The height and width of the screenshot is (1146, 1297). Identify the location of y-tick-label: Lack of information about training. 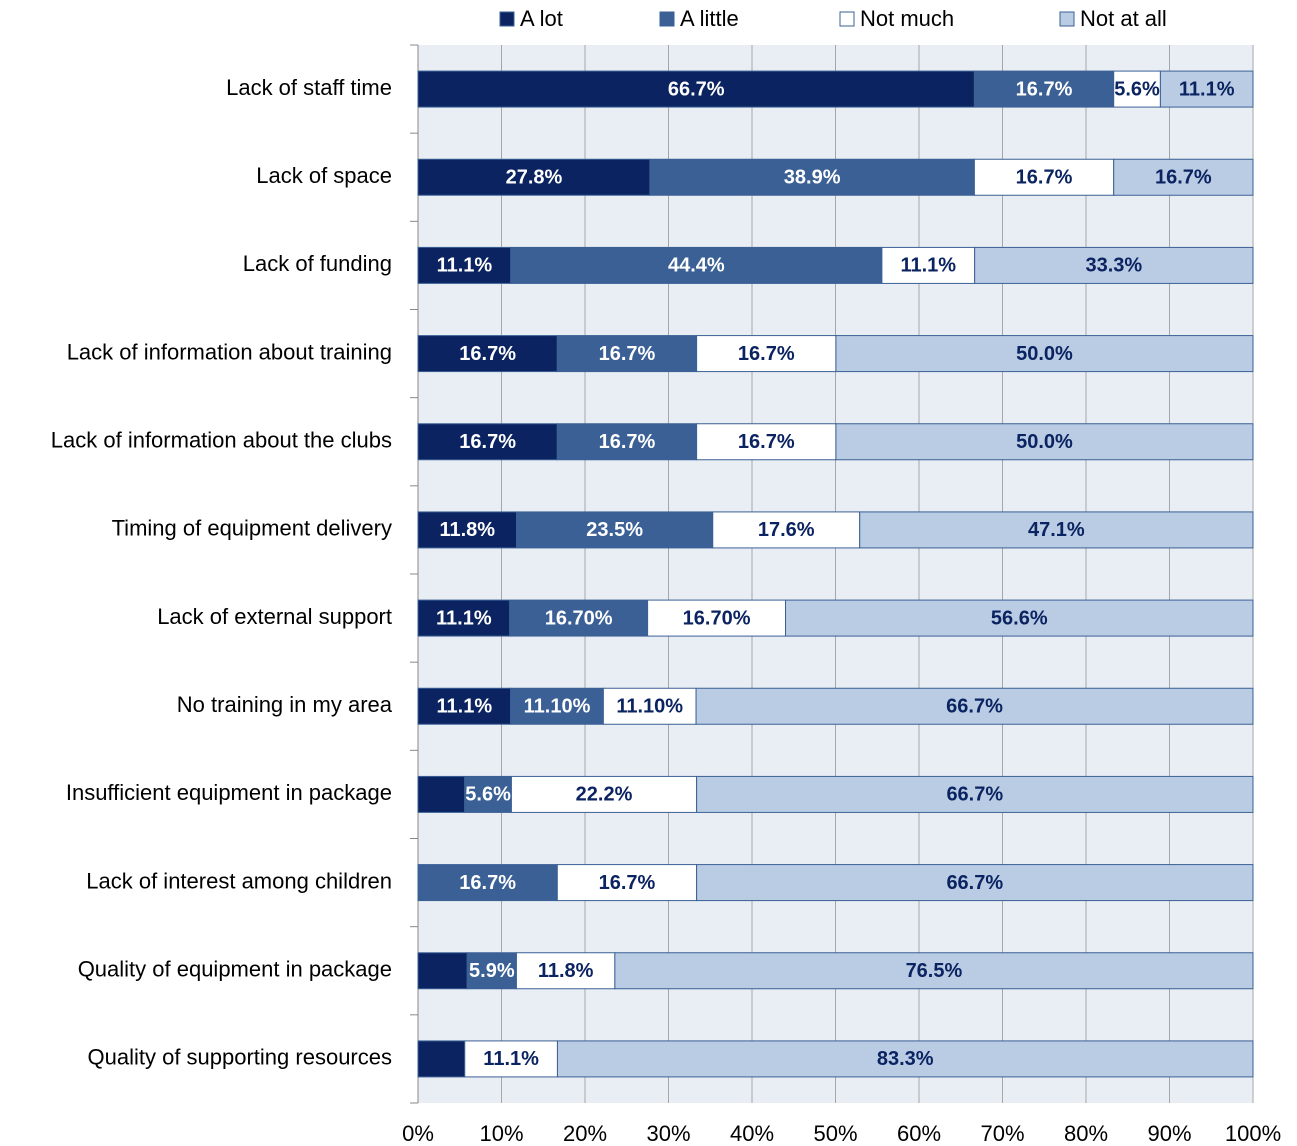
(229, 351).